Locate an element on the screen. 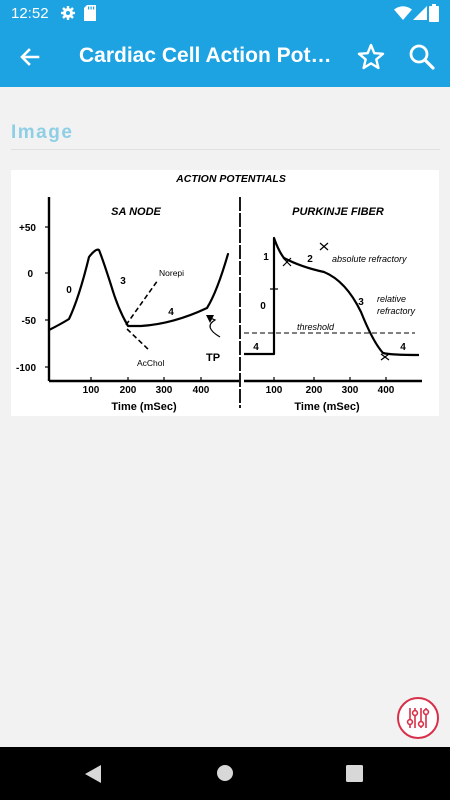  sa-node-phase-label: 4 is located at coordinates (171, 312).